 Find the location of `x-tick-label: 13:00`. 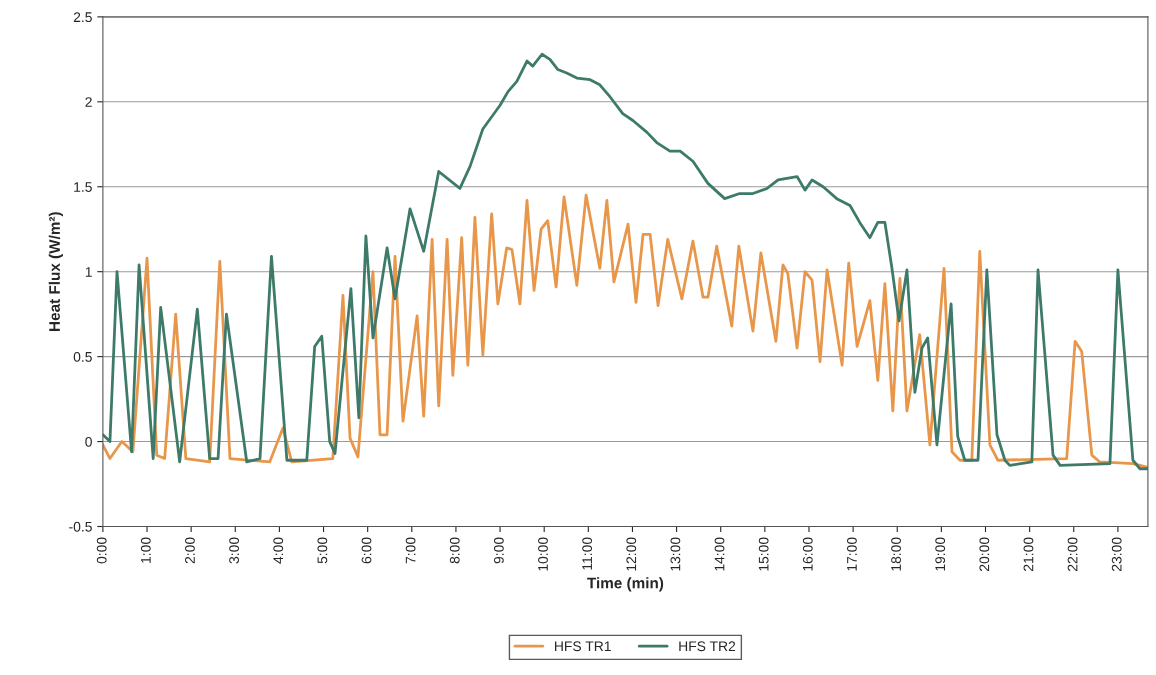

x-tick-label: 13:00 is located at coordinates (675, 554).